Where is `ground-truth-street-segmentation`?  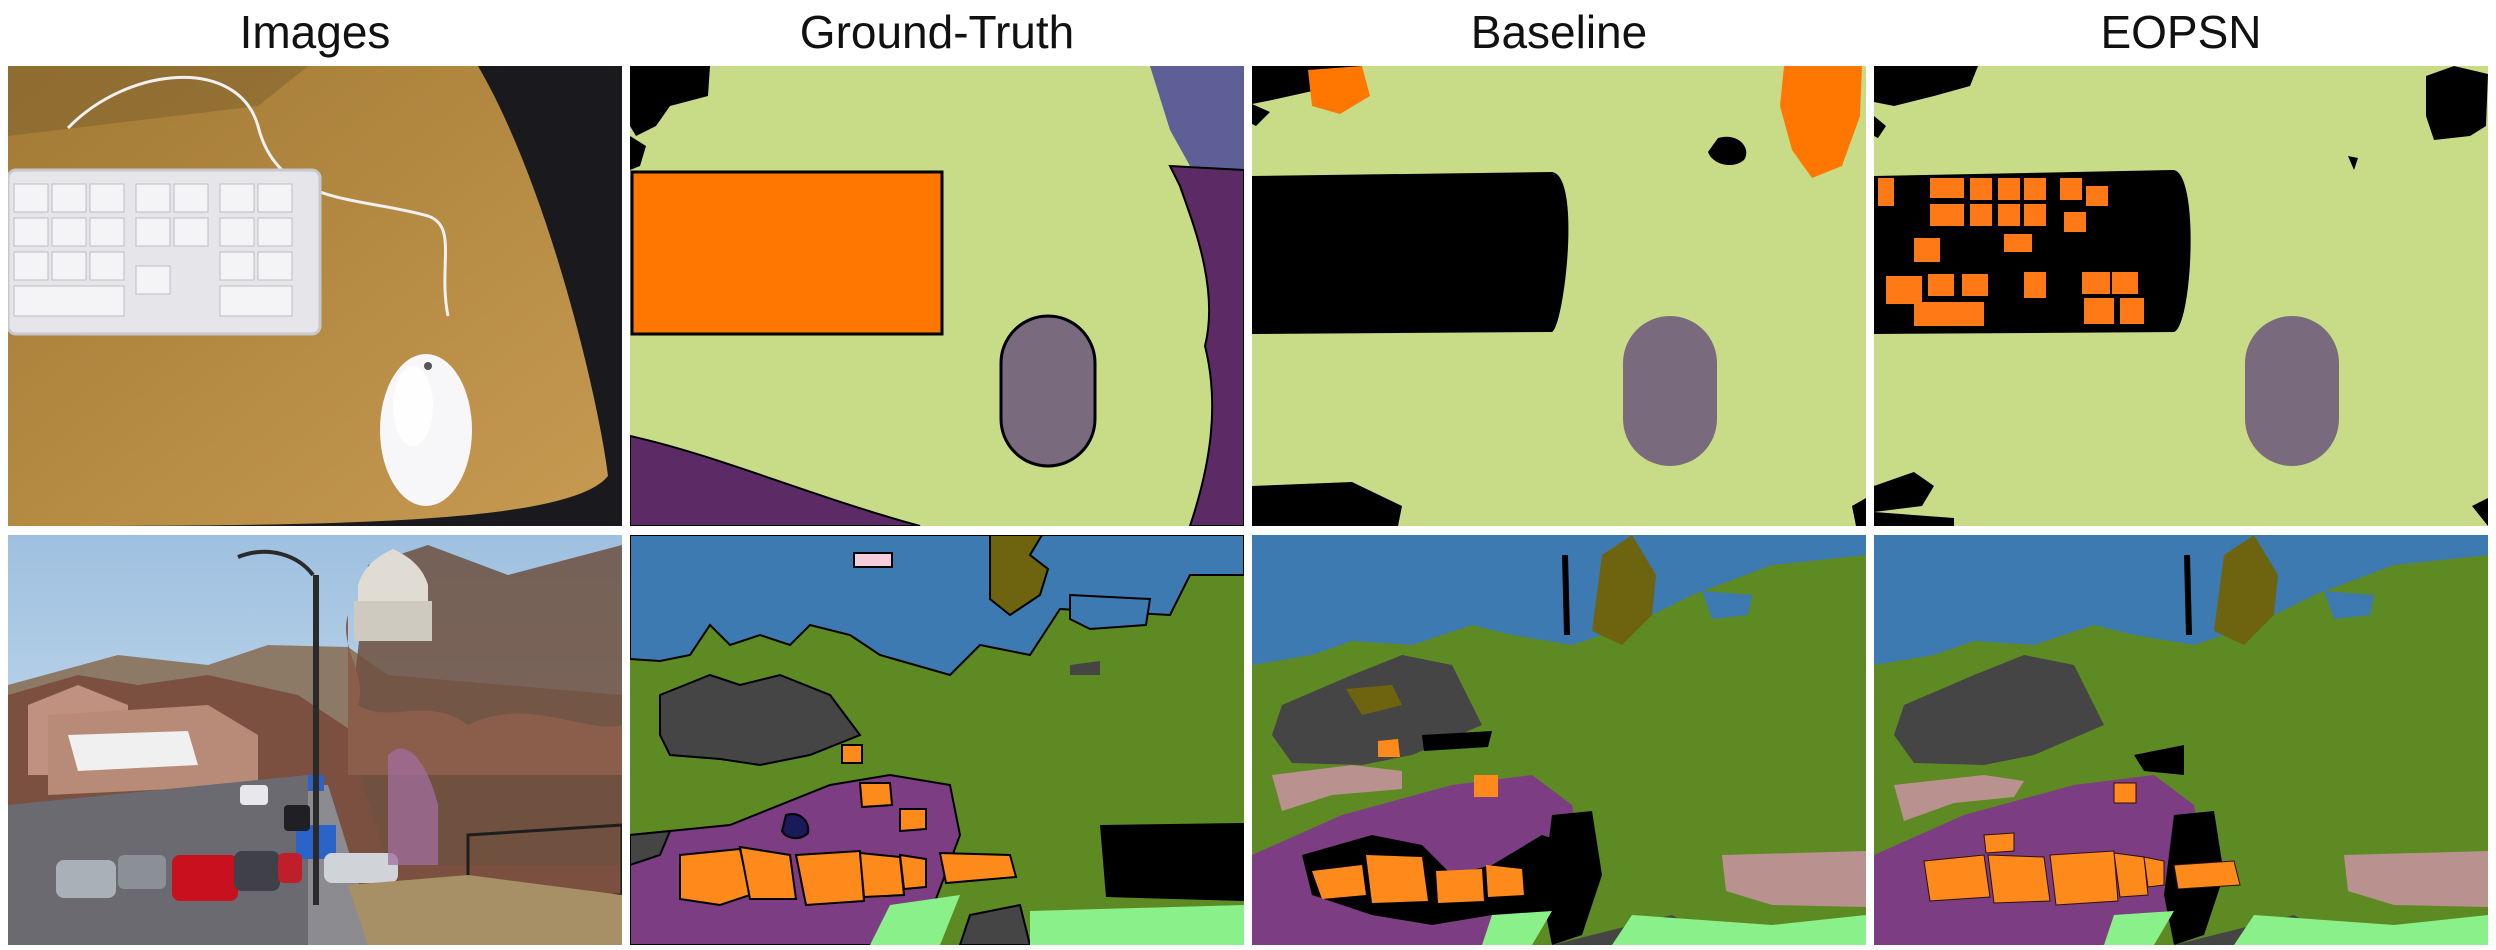 ground-truth-street-segmentation is located at coordinates (937, 740).